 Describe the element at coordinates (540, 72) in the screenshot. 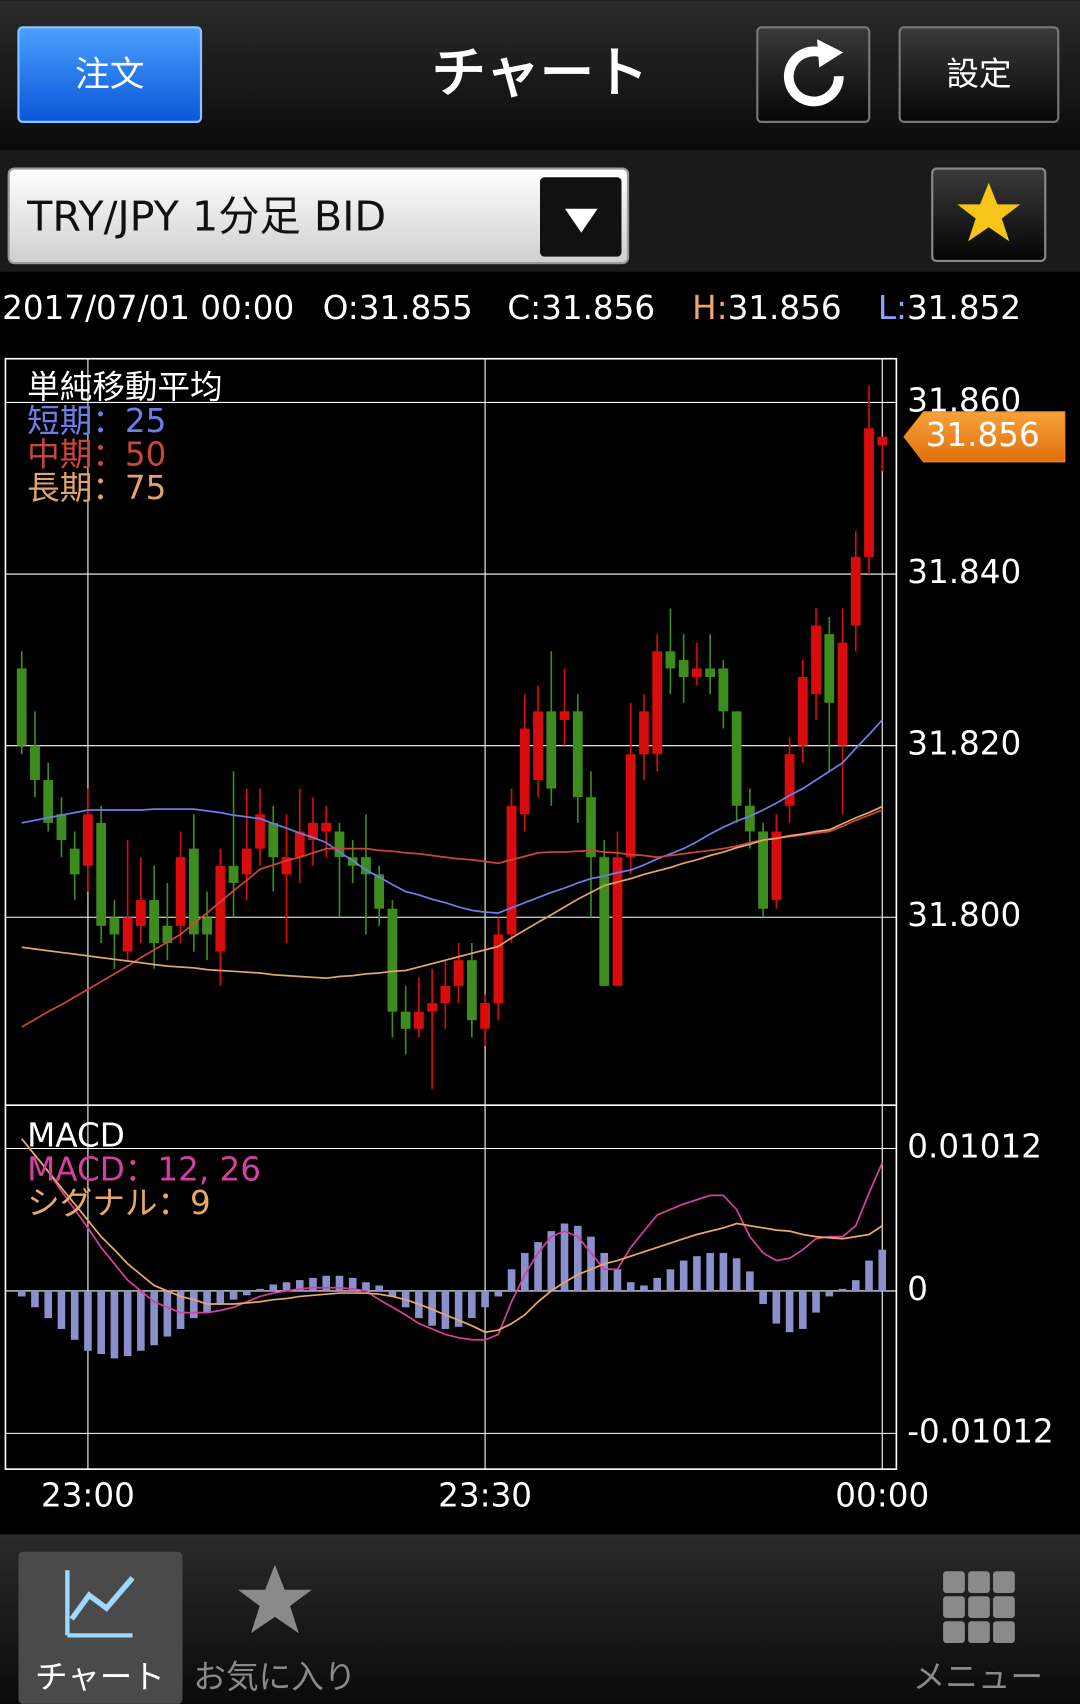

I see `screen-title: チャート` at that location.